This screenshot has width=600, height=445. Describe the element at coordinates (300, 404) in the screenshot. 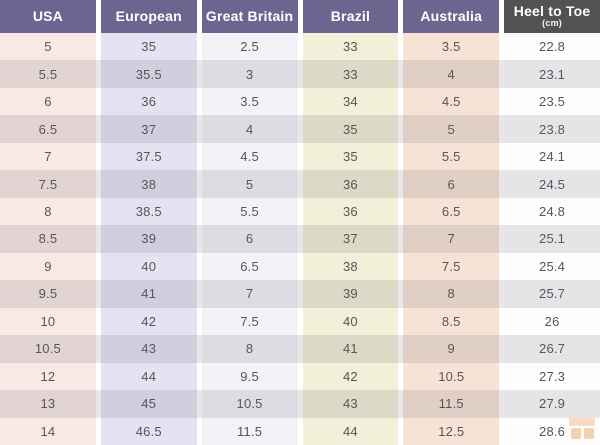

I see `table-row: 13 45 10.5 43 11.5 27.9` at that location.